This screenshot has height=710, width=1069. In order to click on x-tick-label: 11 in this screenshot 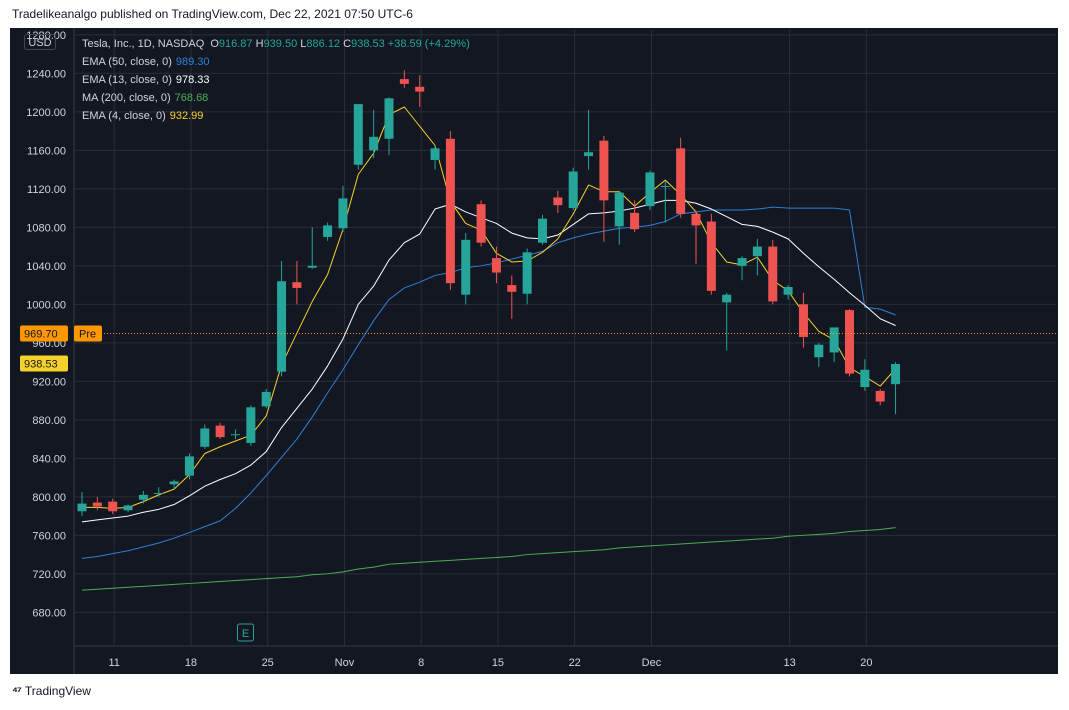, I will do `click(113, 663)`.